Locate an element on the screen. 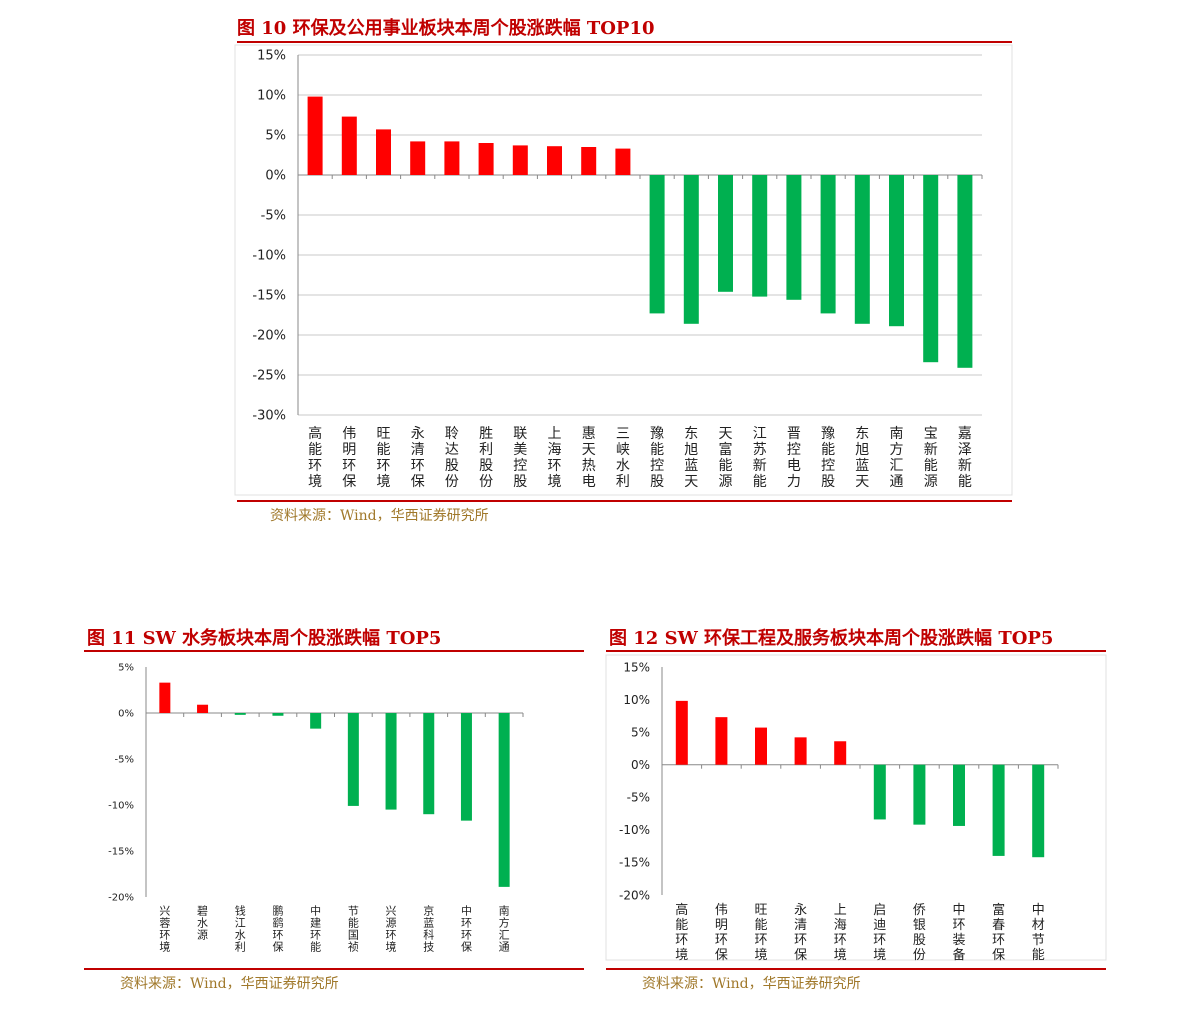 This screenshot has width=1191, height=1012. fig10-category-label: 嘉泽新能 is located at coordinates (965, 458).